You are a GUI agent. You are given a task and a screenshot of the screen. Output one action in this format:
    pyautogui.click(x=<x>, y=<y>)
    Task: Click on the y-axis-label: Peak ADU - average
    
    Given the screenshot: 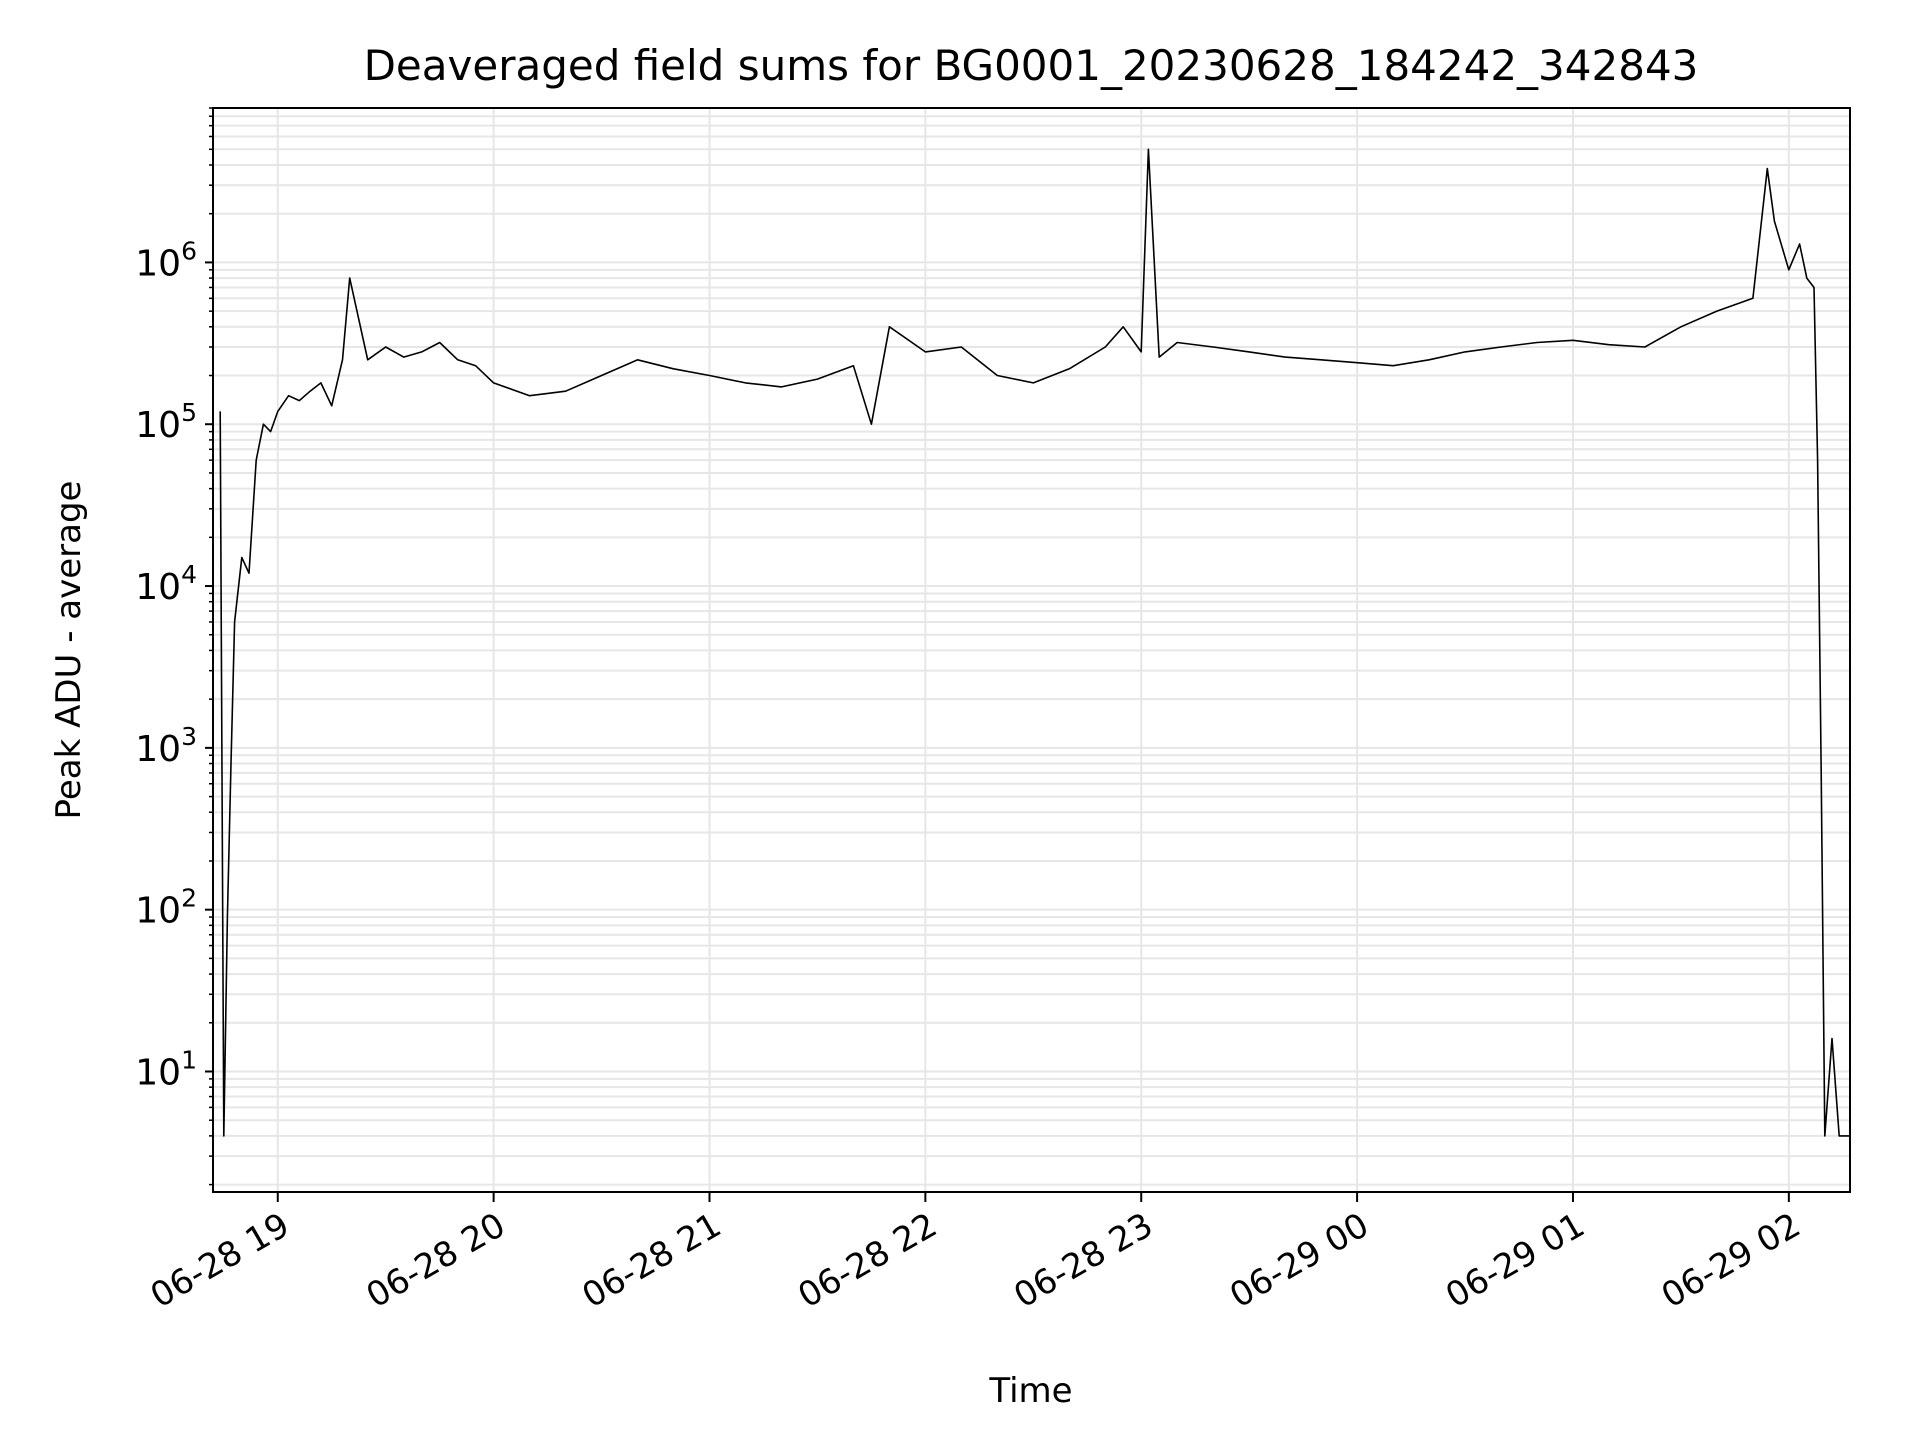 What is the action you would take?
    pyautogui.click(x=69, y=650)
    